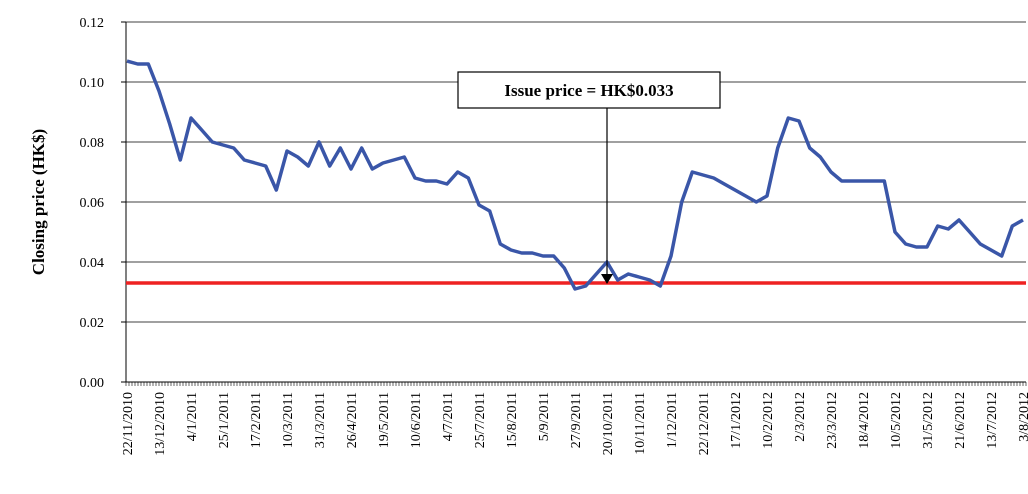 The height and width of the screenshot is (494, 1028). Describe the element at coordinates (256, 420) in the screenshot. I see `x-tick-label: 17/2/2011` at that location.